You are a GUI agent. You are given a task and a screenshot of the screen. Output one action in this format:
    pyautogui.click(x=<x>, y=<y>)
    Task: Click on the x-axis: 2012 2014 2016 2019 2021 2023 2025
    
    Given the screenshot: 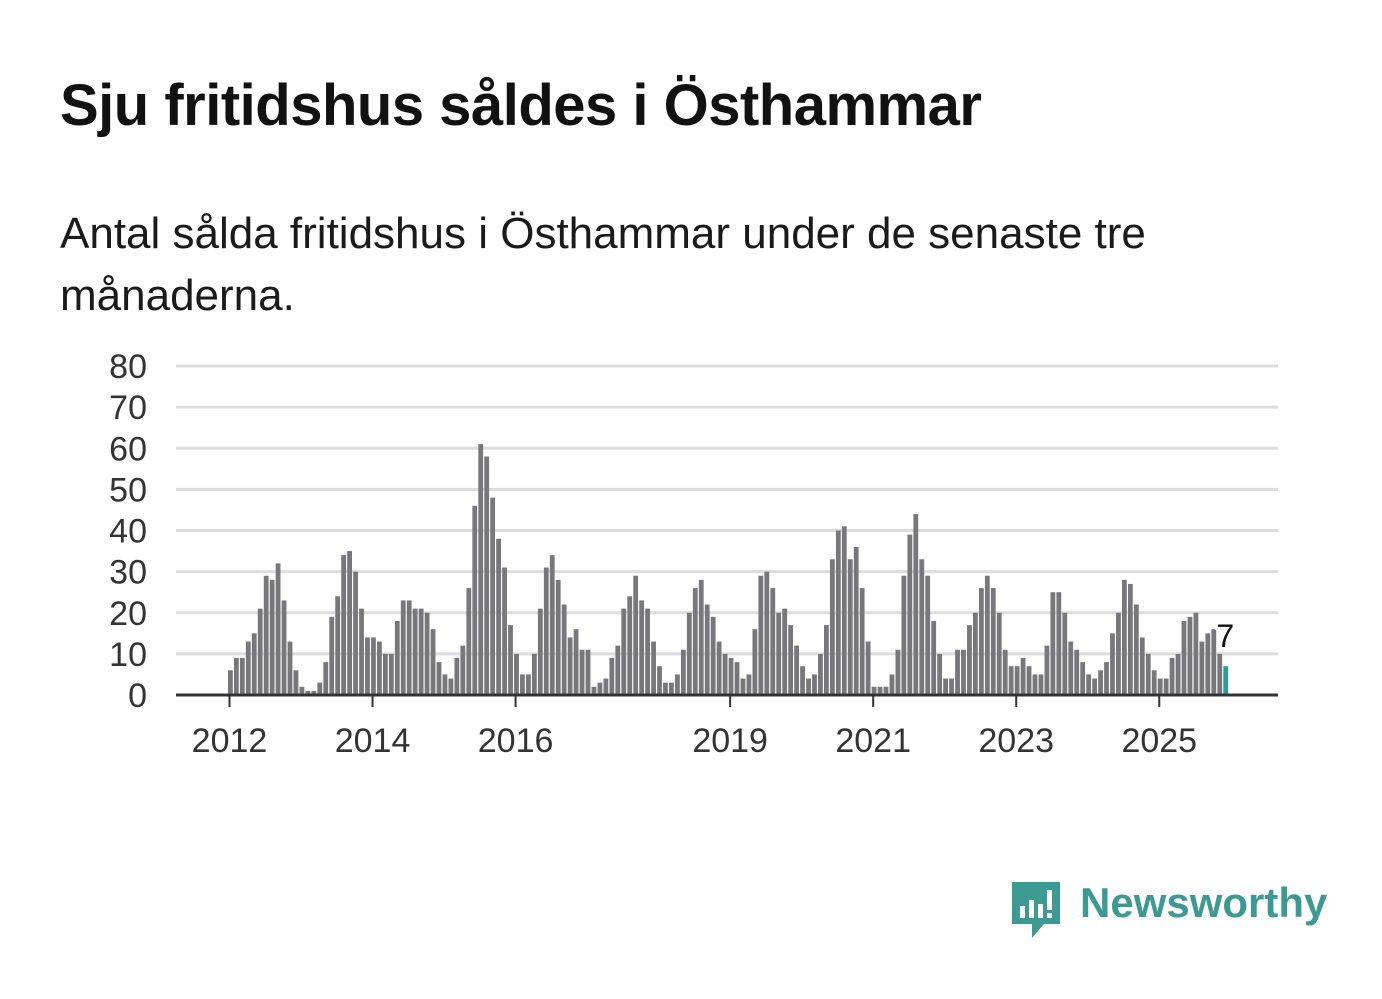 What is the action you would take?
    pyautogui.click(x=727, y=726)
    